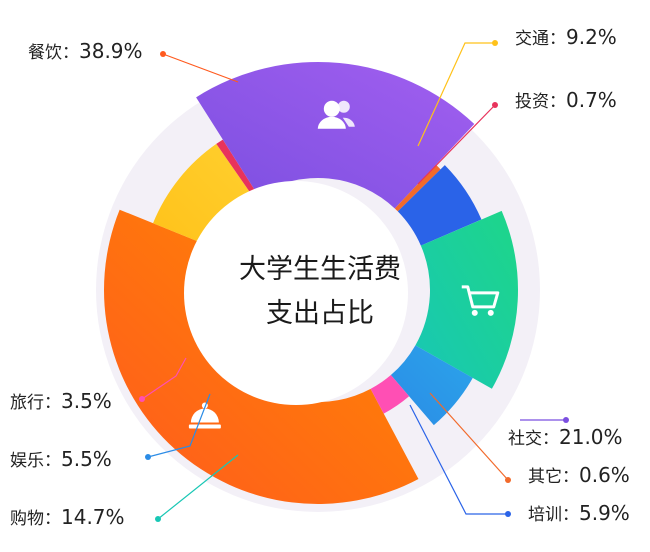 This screenshot has height=552, width=650. Describe the element at coordinates (320, 269) in the screenshot. I see `chart-title-line-1: 大学生生活费` at that location.